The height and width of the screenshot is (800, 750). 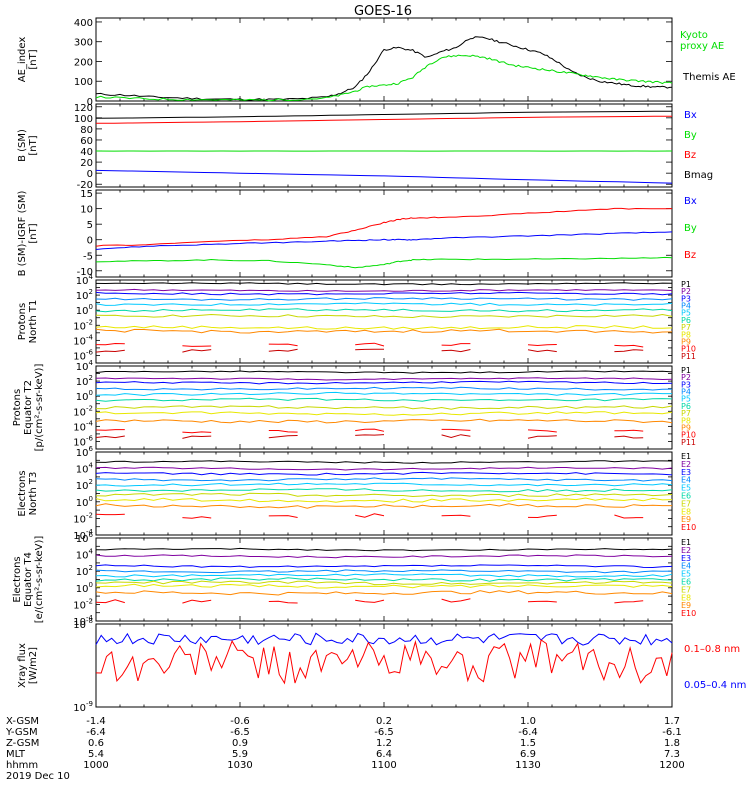 What do you see at coordinates (528, 721) in the screenshot?
I see `x-tick-value: 1.0` at bounding box center [528, 721].